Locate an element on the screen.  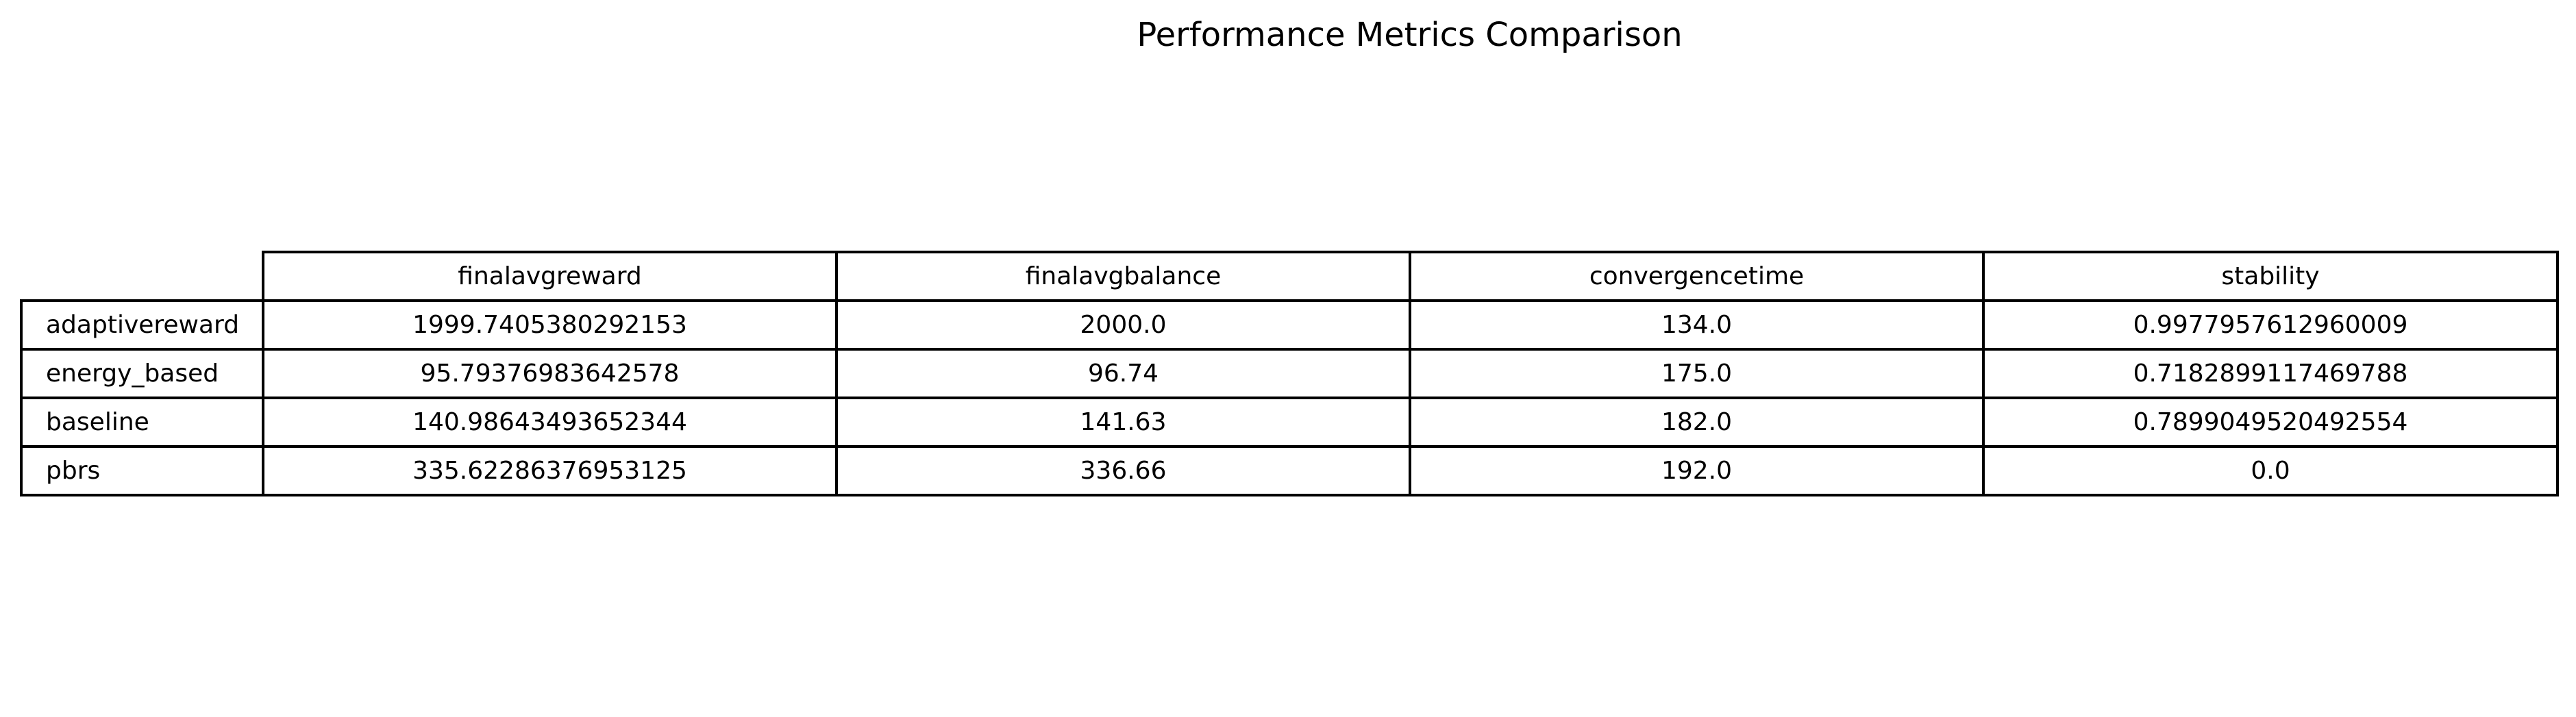
row-header: baseline is located at coordinates (142, 422).